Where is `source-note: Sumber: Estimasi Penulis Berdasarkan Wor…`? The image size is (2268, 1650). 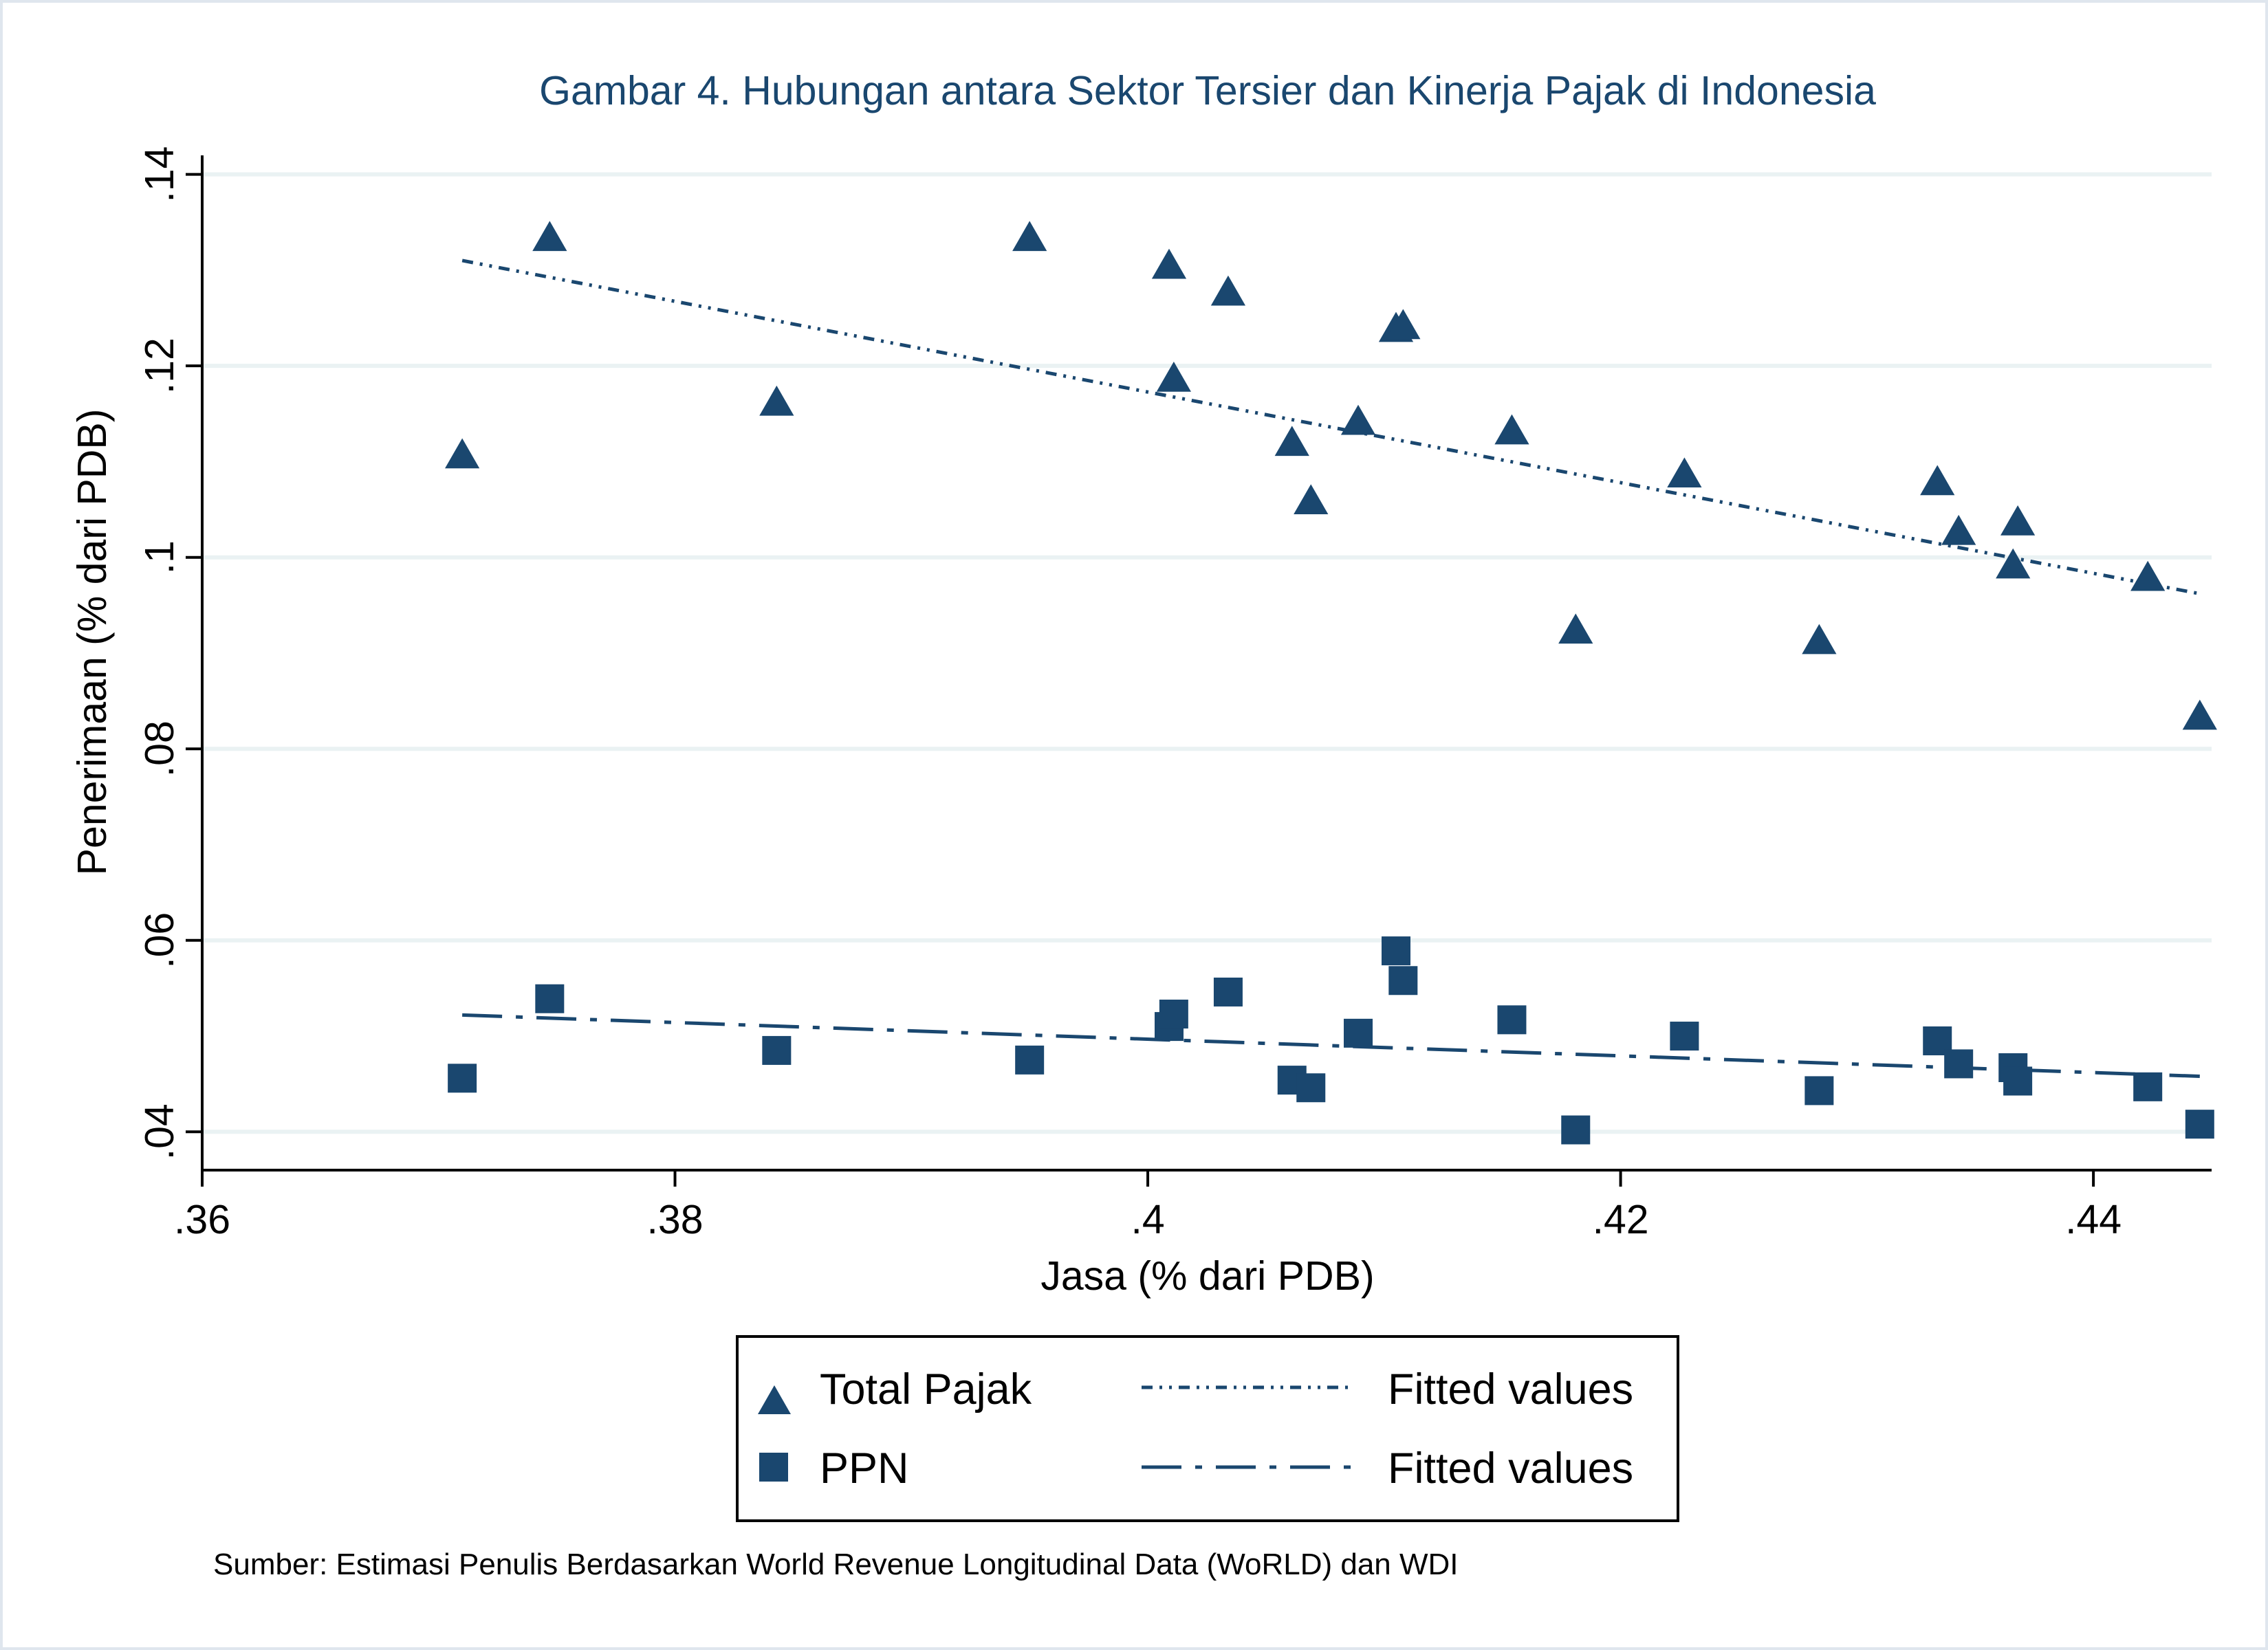 source-note: Sumber: Estimasi Penulis Berdasarkan Wor… is located at coordinates (836, 1564).